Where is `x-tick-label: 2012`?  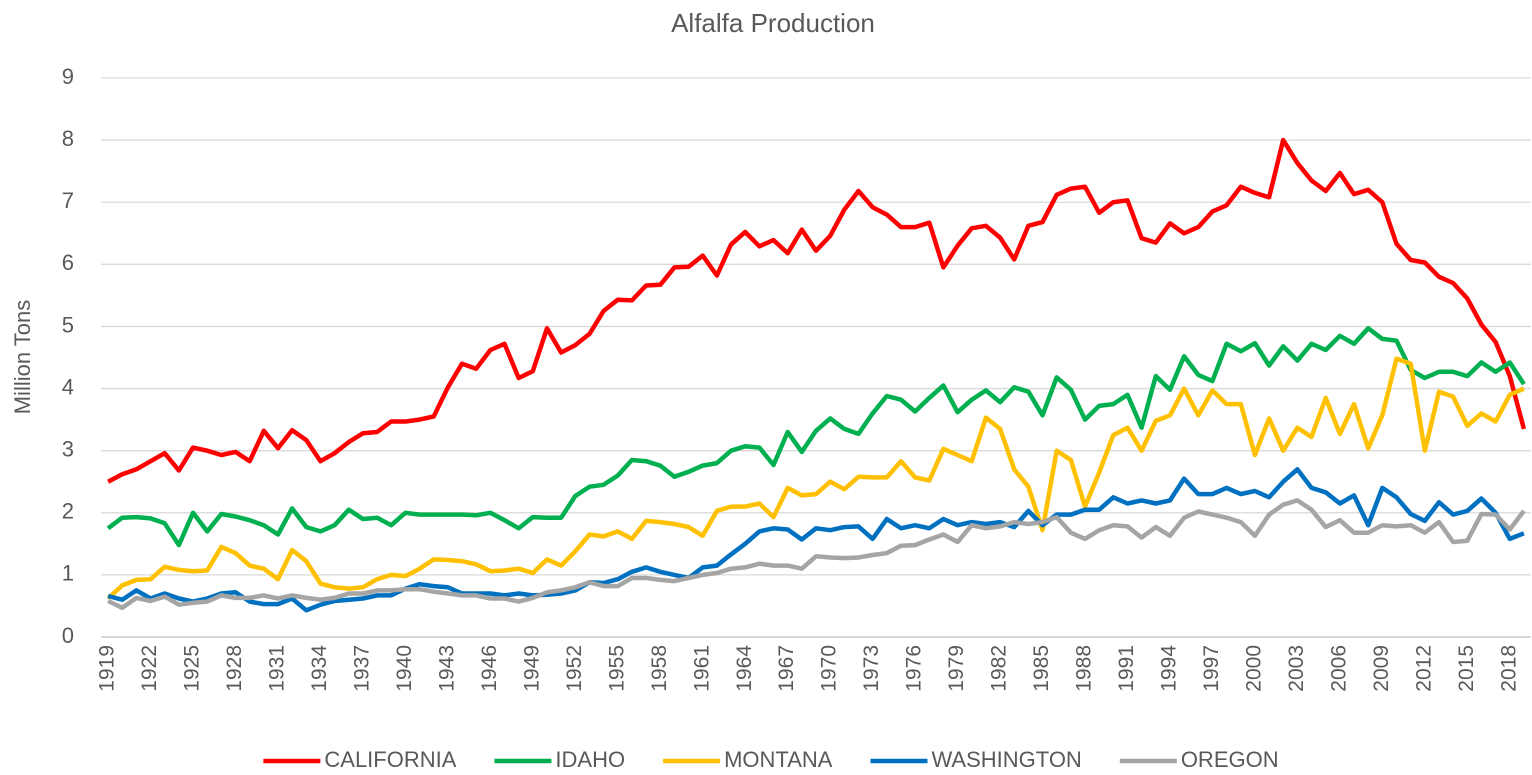
x-tick-label: 2012 is located at coordinates (1423, 668).